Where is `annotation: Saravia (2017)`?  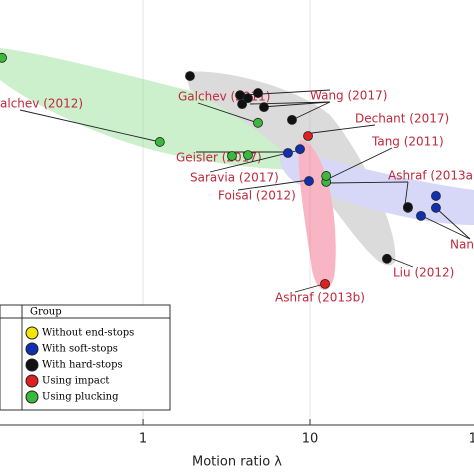 annotation: Saravia (2017) is located at coordinates (234, 178).